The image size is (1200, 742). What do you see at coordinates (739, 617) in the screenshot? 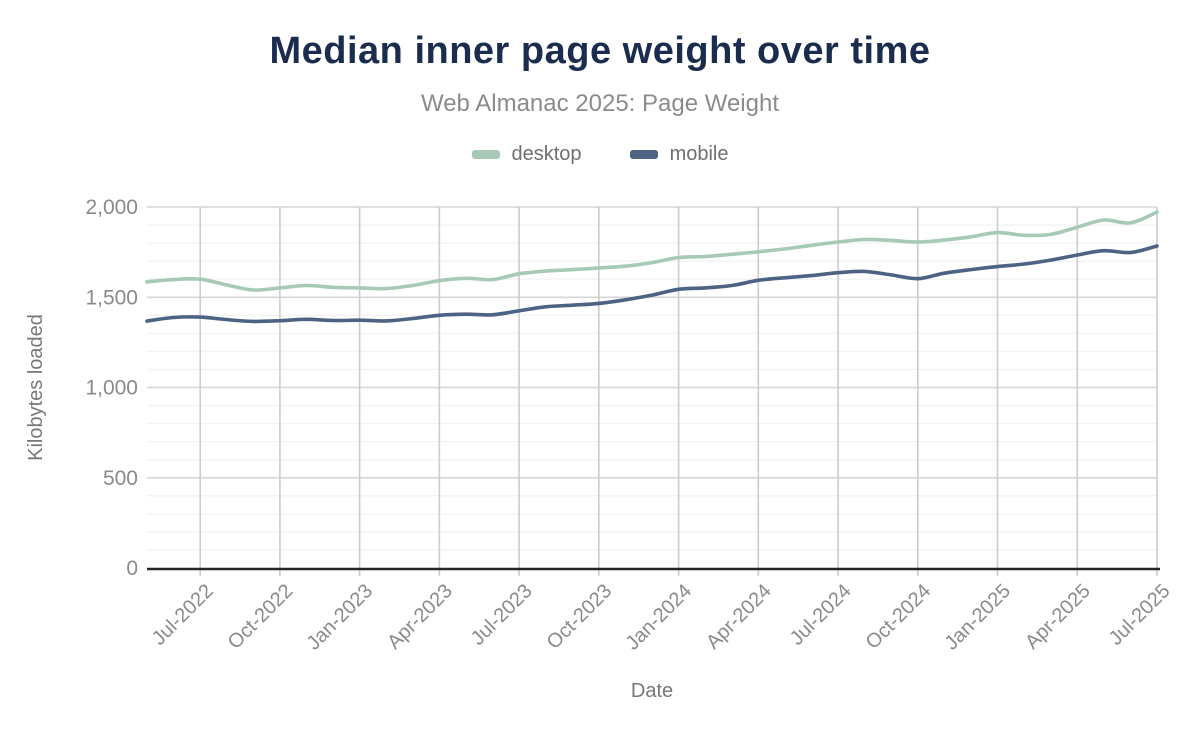
I see `x-tick-label: Apr-2024` at bounding box center [739, 617].